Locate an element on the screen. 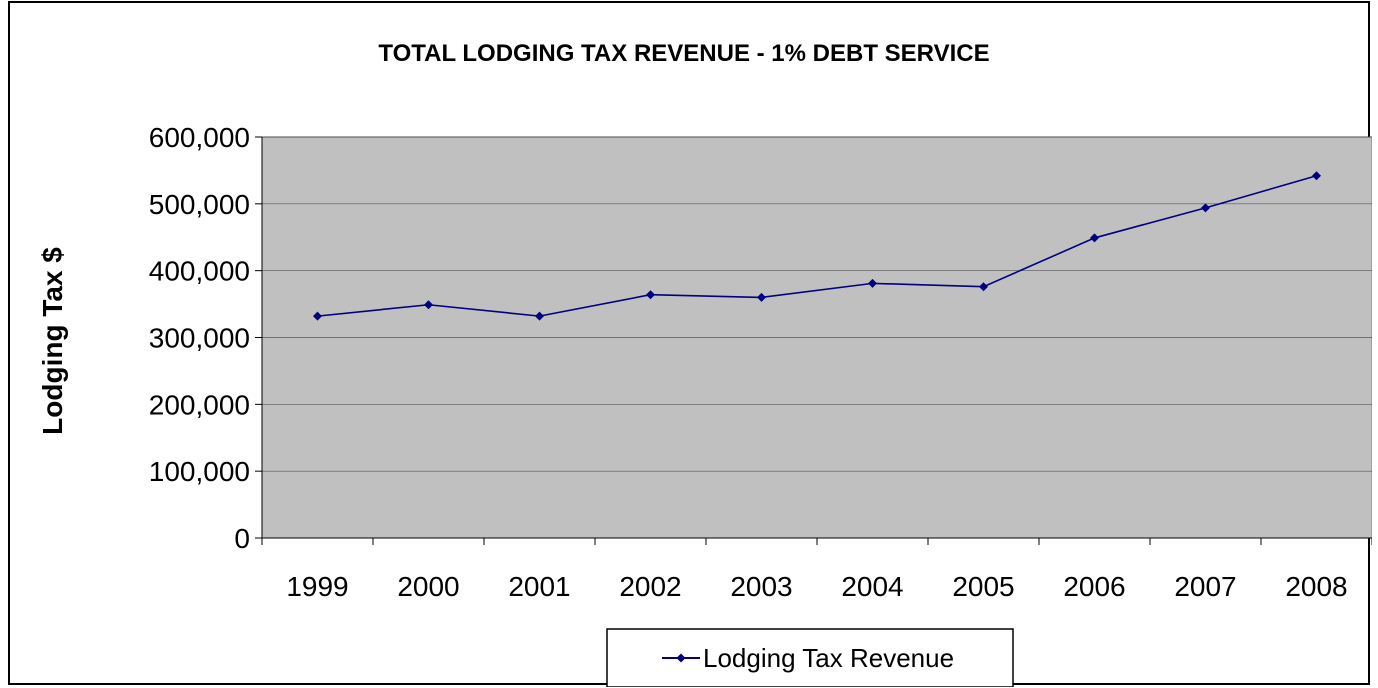 Image resolution: width=1378 pixels, height=688 pixels. y-tick-label: 400,000 is located at coordinates (199, 271).